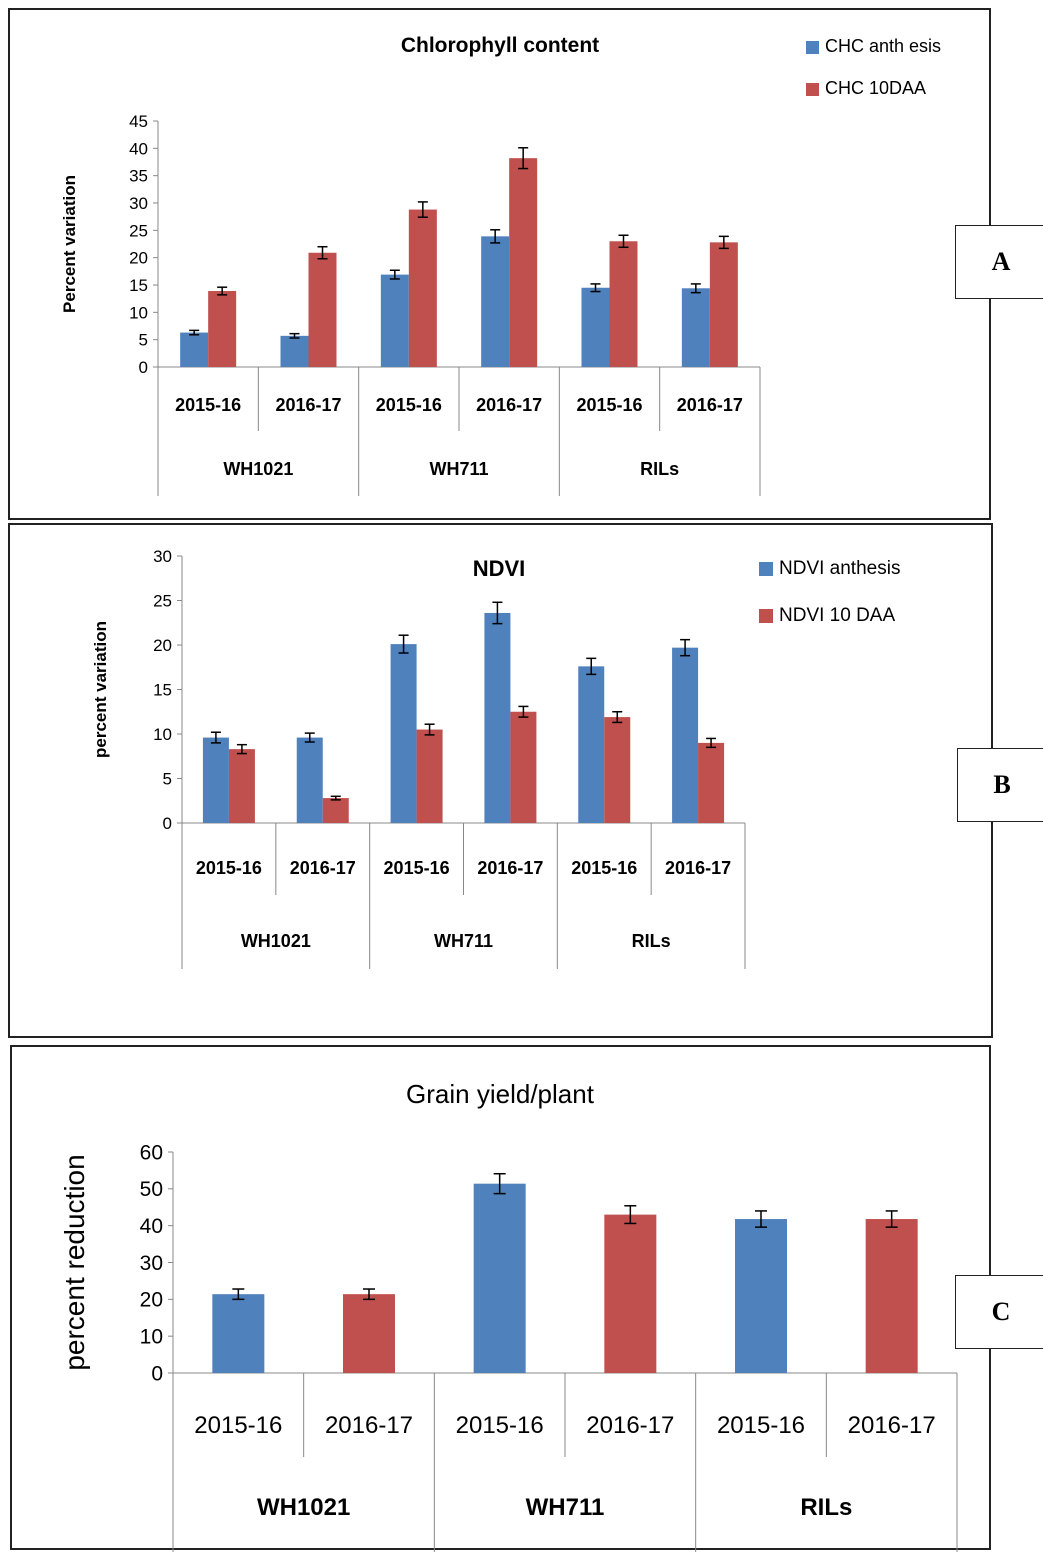 Image resolution: width=1043 pixels, height=1552 pixels. What do you see at coordinates (151, 1152) in the screenshot?
I see `y-tick-label: 60` at bounding box center [151, 1152].